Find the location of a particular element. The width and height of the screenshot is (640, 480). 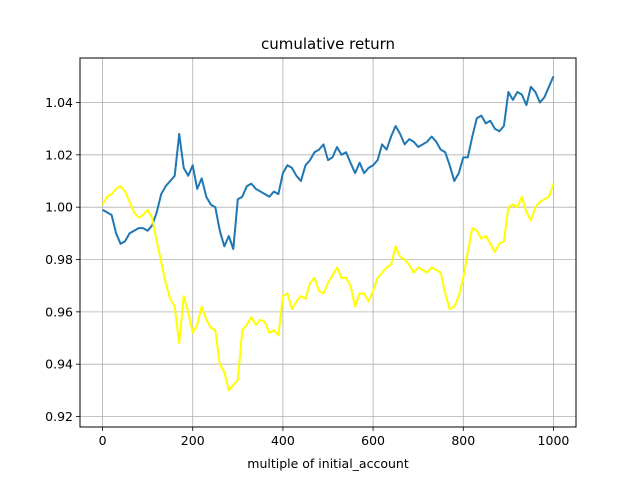

chart-title: cumulative return is located at coordinates (328, 44).